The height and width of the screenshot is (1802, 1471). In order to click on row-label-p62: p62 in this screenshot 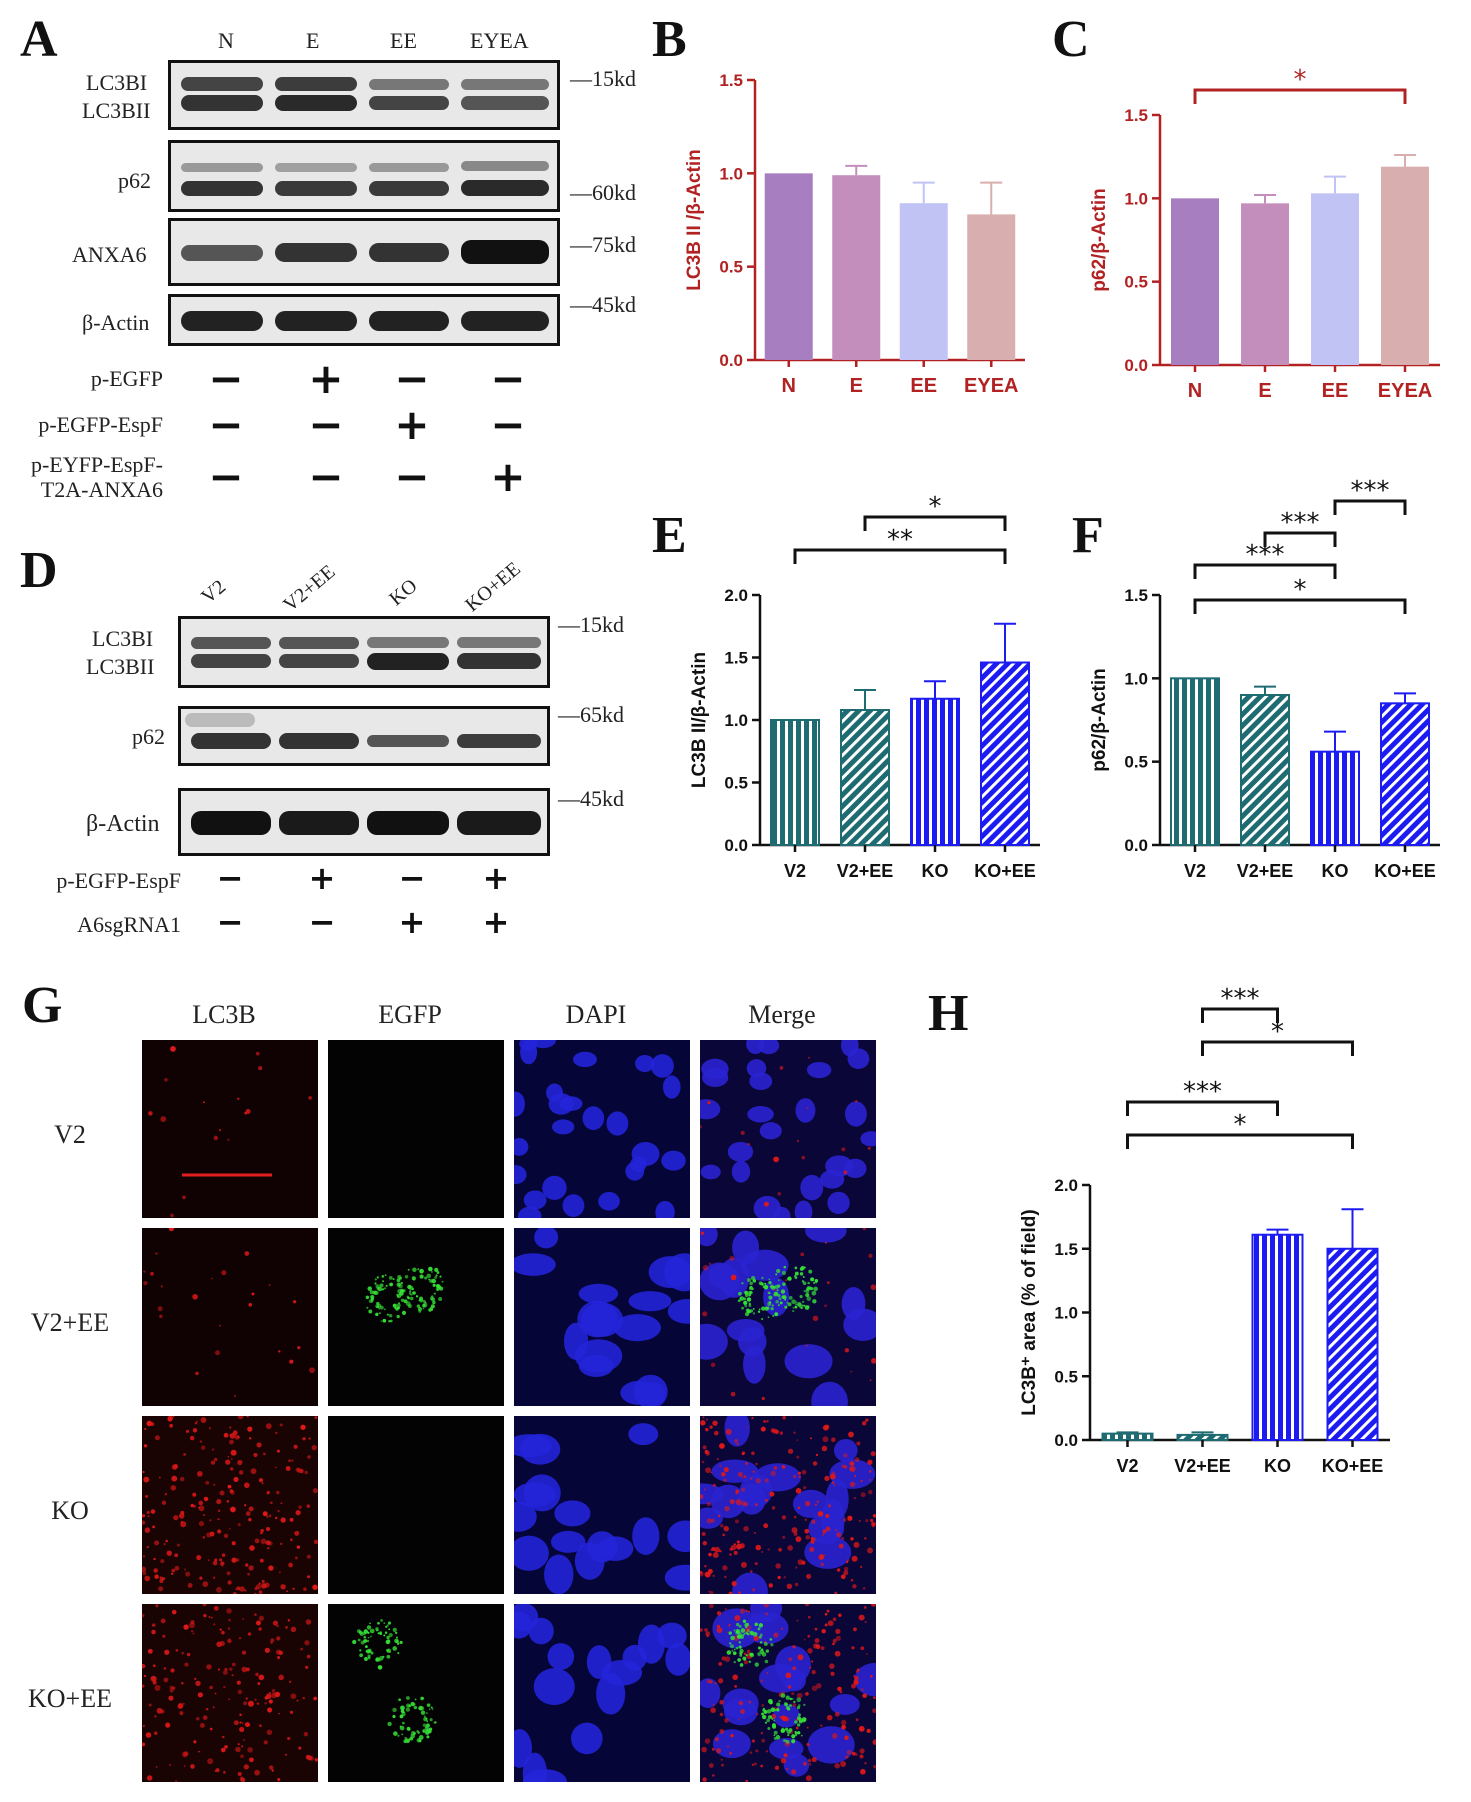, I will do `click(148, 736)`.